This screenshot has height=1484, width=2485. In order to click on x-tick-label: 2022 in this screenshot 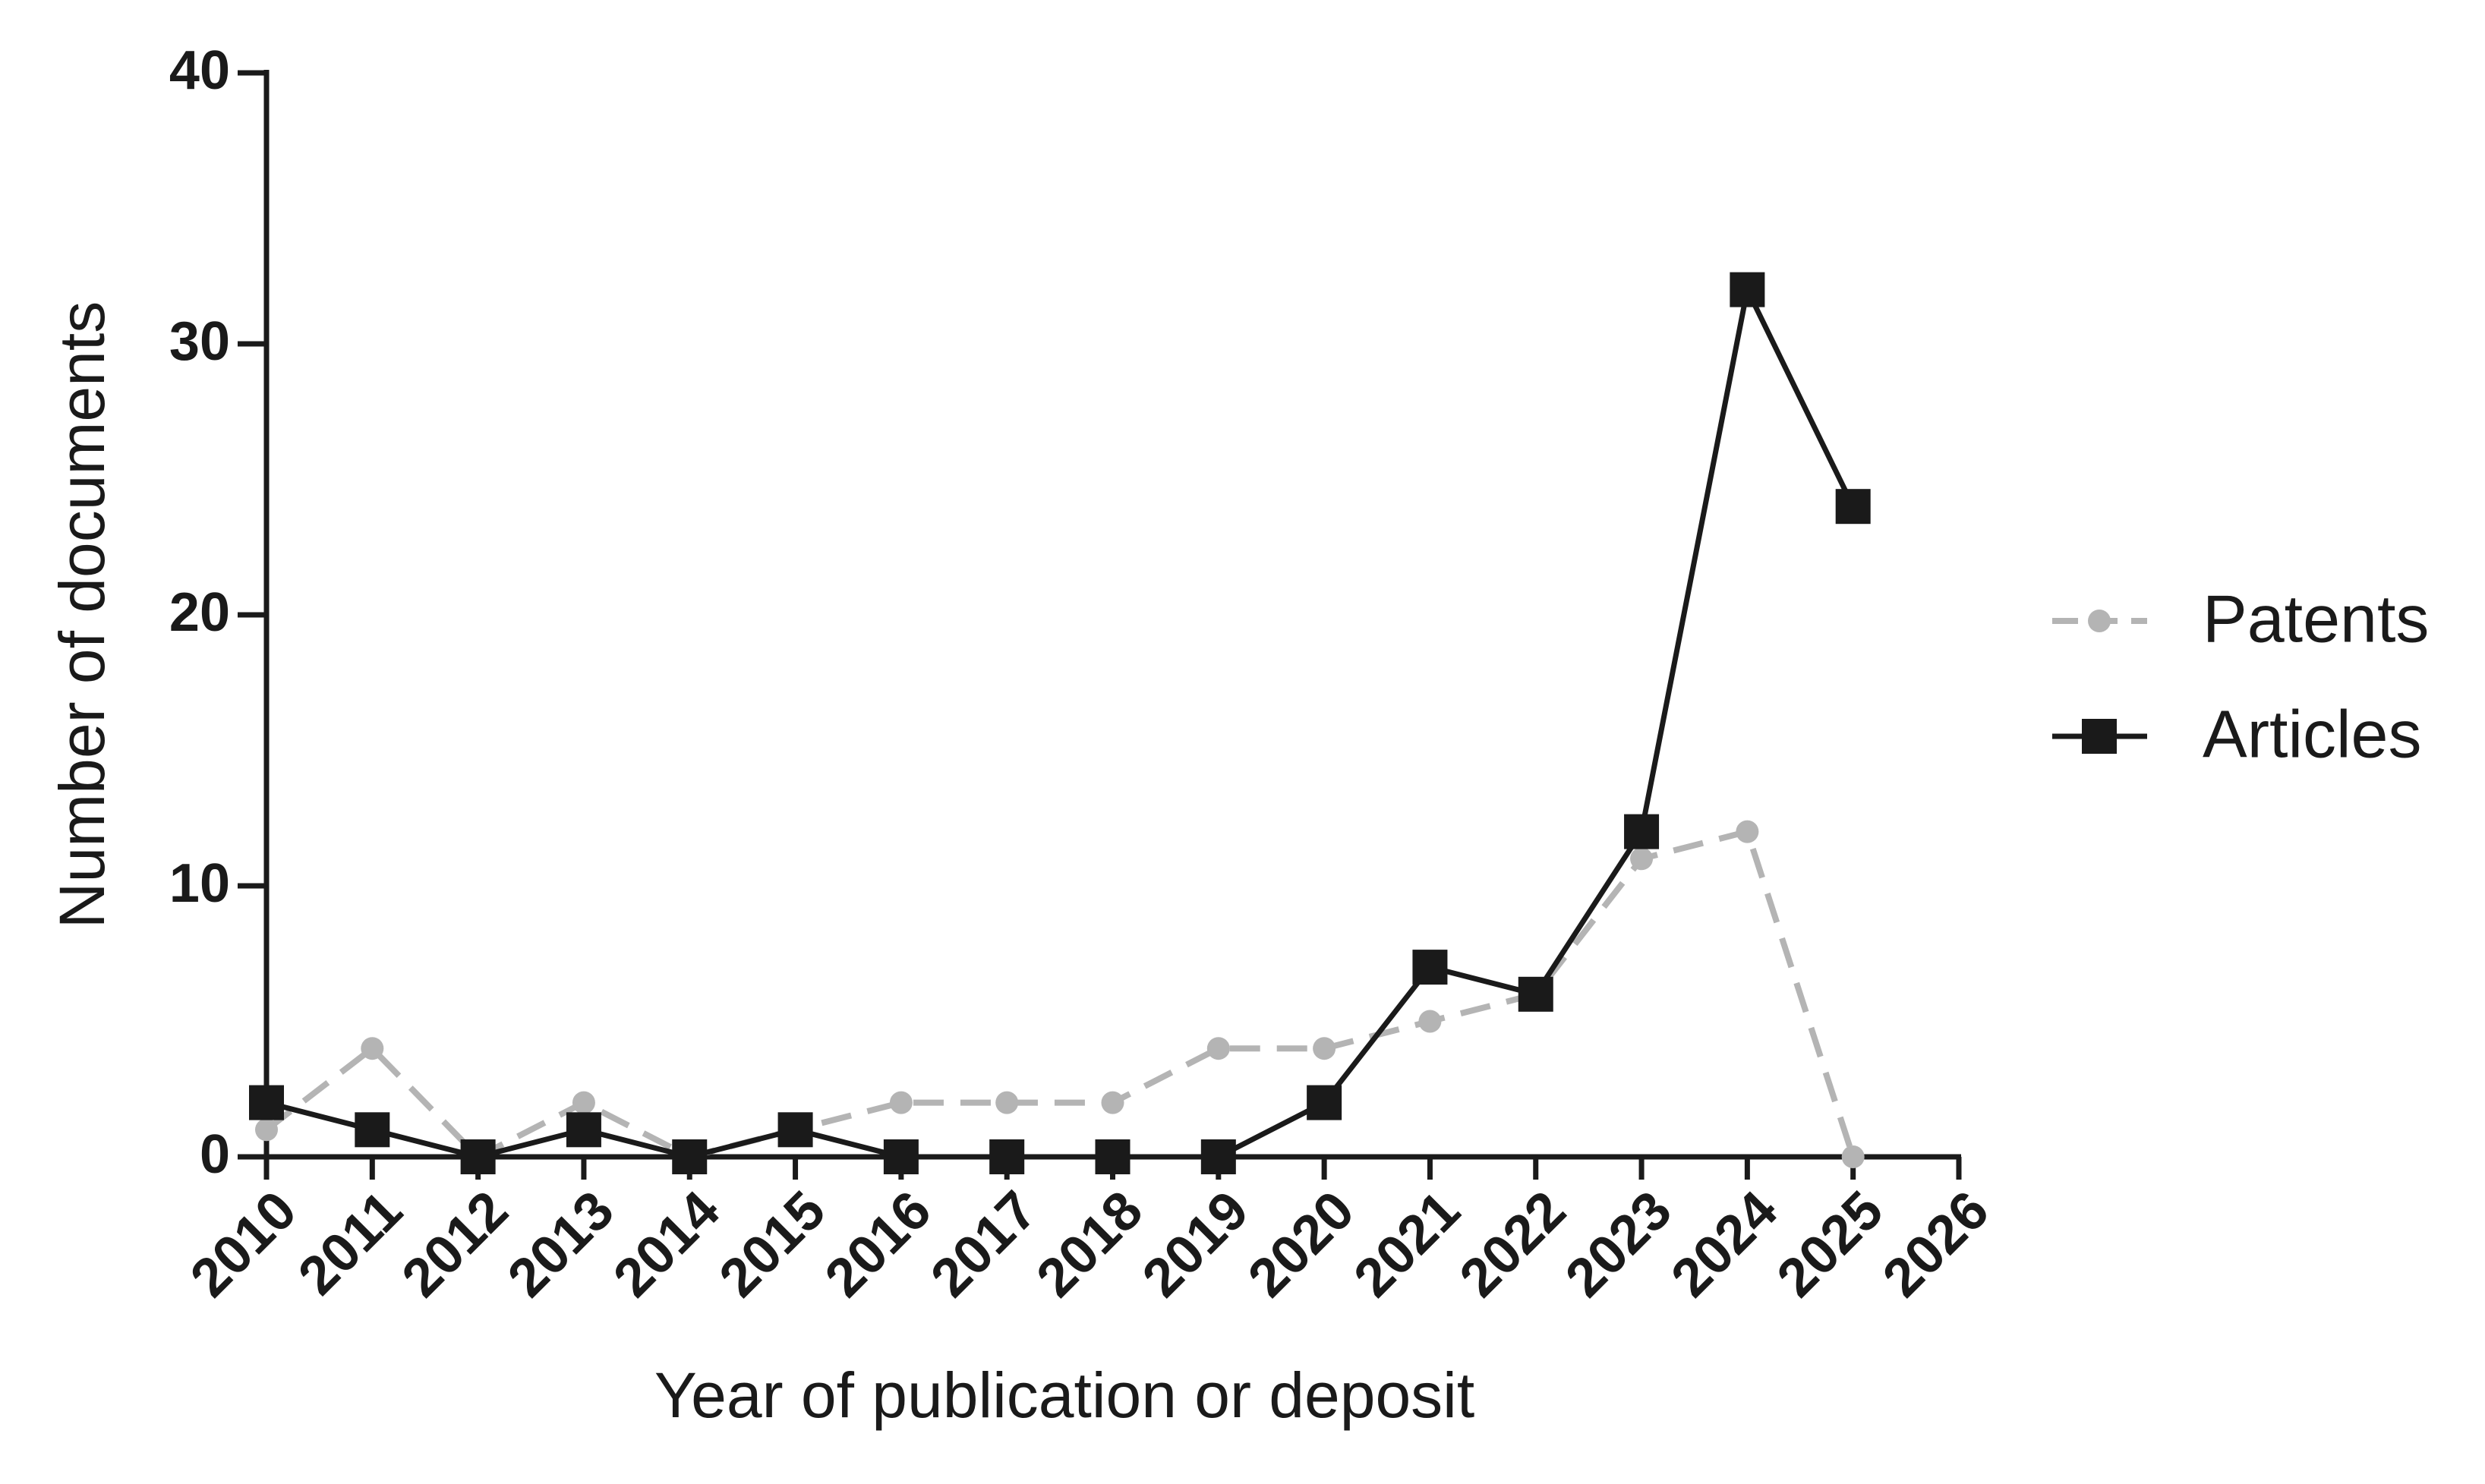, I will do `click(1514, 1244)`.